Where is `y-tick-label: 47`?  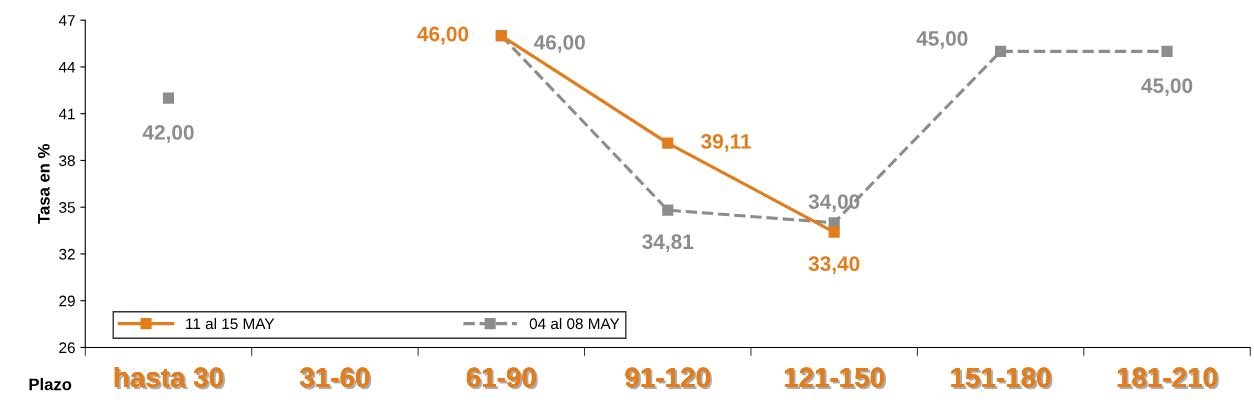 y-tick-label: 47 is located at coordinates (66, 20).